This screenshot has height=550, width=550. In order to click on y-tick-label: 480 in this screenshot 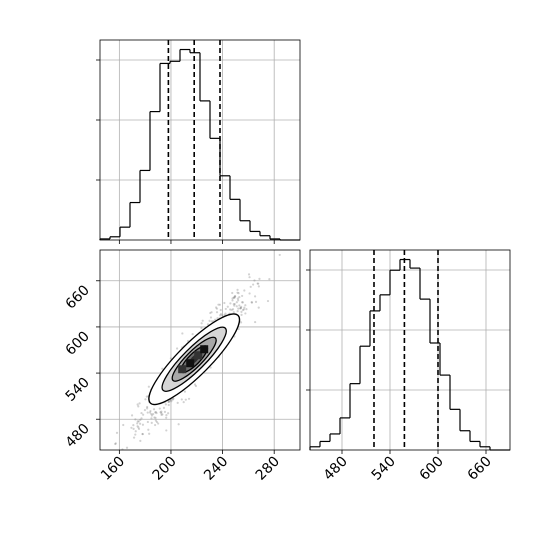, I will do `click(78, 436)`.